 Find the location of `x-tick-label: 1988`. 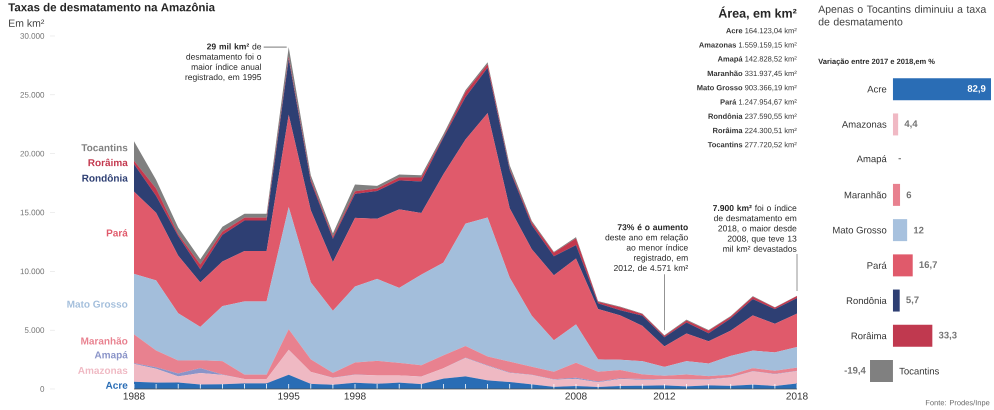

x-tick-label: 1988 is located at coordinates (134, 396).